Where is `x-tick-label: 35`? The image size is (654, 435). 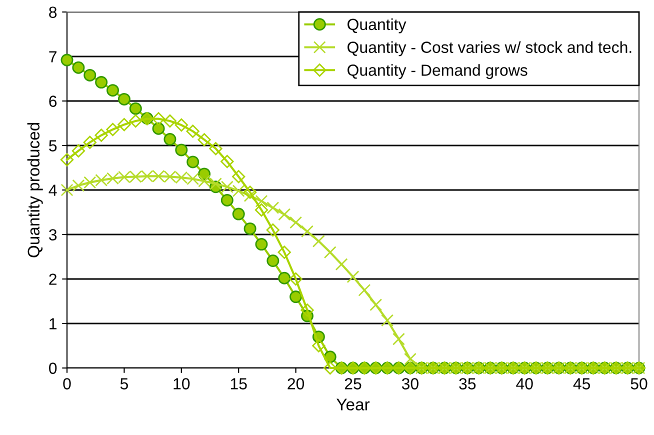 x-tick-label: 35 is located at coordinates (467, 384).